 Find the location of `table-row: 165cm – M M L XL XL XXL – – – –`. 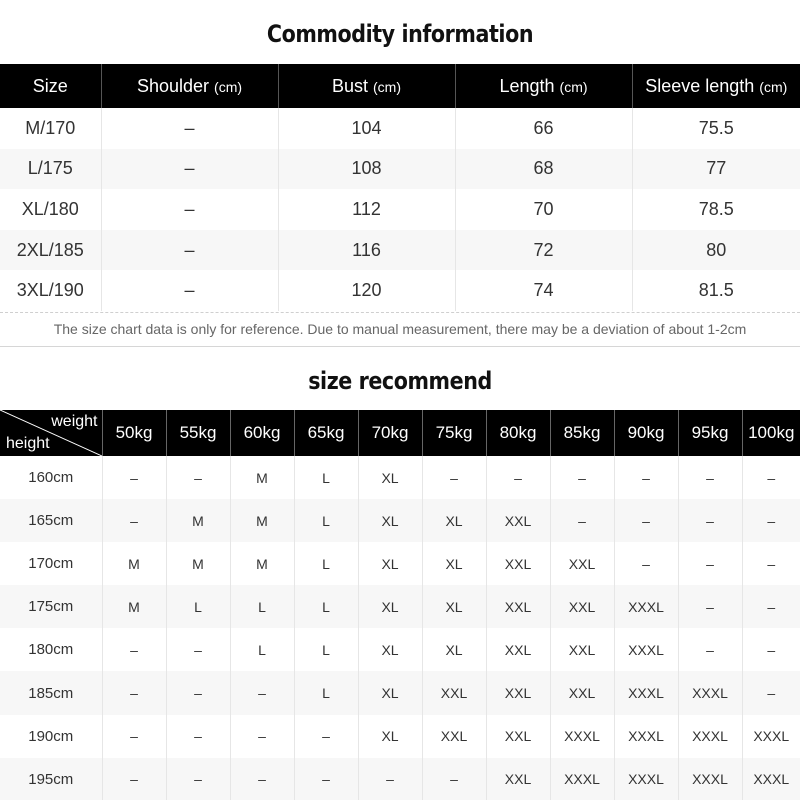

table-row: 165cm – M M L XL XL XXL – – – – is located at coordinates (400, 521).